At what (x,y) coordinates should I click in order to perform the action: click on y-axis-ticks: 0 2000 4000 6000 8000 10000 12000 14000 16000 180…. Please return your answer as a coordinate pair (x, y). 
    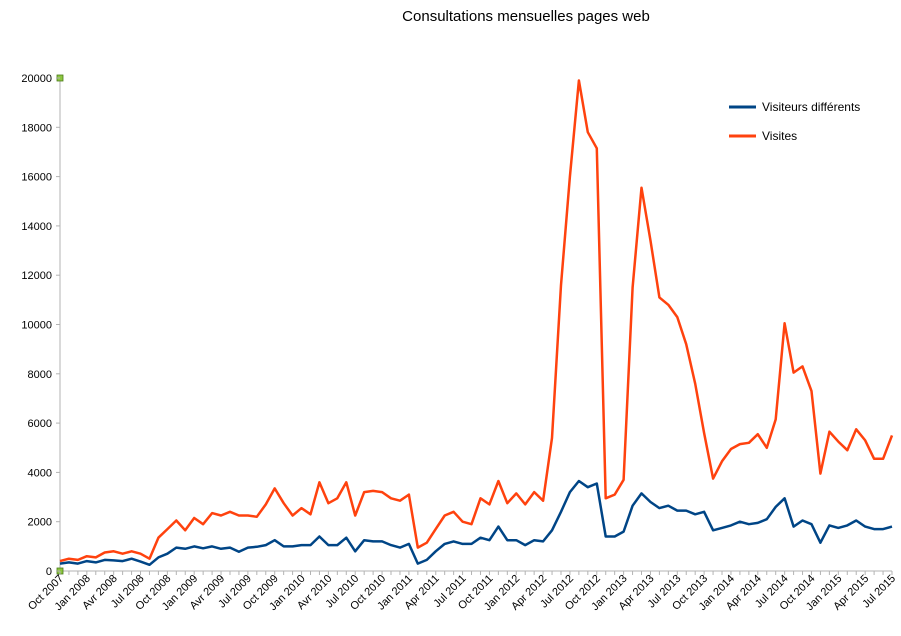
    Looking at the image, I should click on (40, 325).